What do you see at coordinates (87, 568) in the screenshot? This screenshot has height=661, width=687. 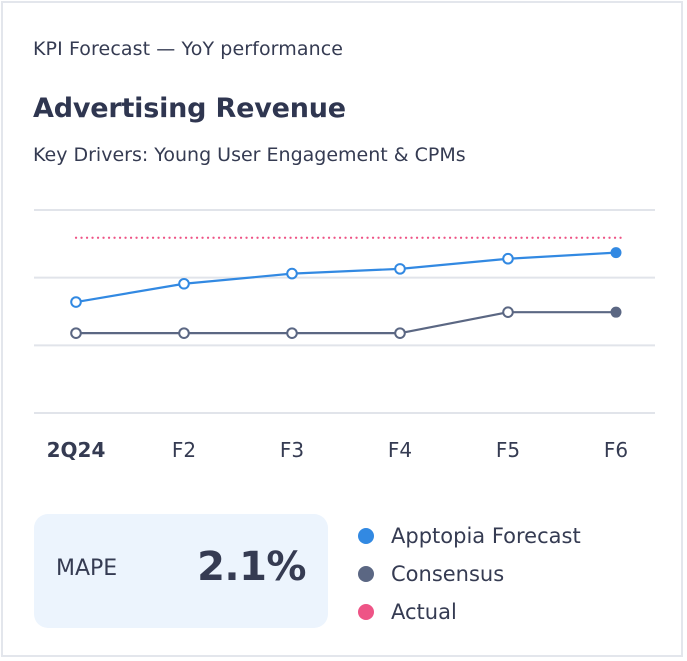 I see `mape-label: MAPE` at bounding box center [87, 568].